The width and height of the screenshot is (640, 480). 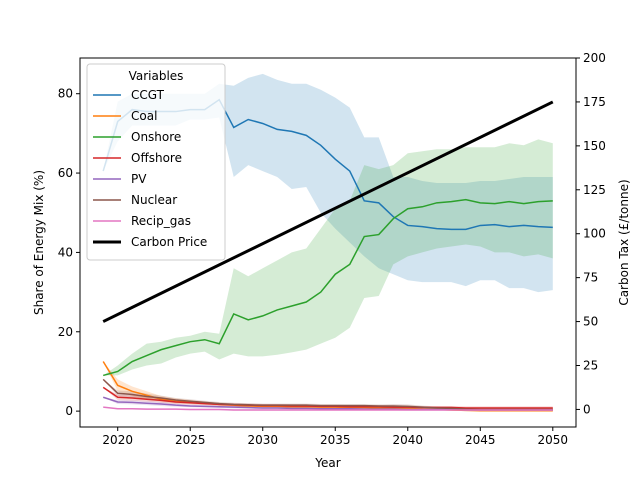 I want to click on series-line-offshore, so click(x=327, y=397).